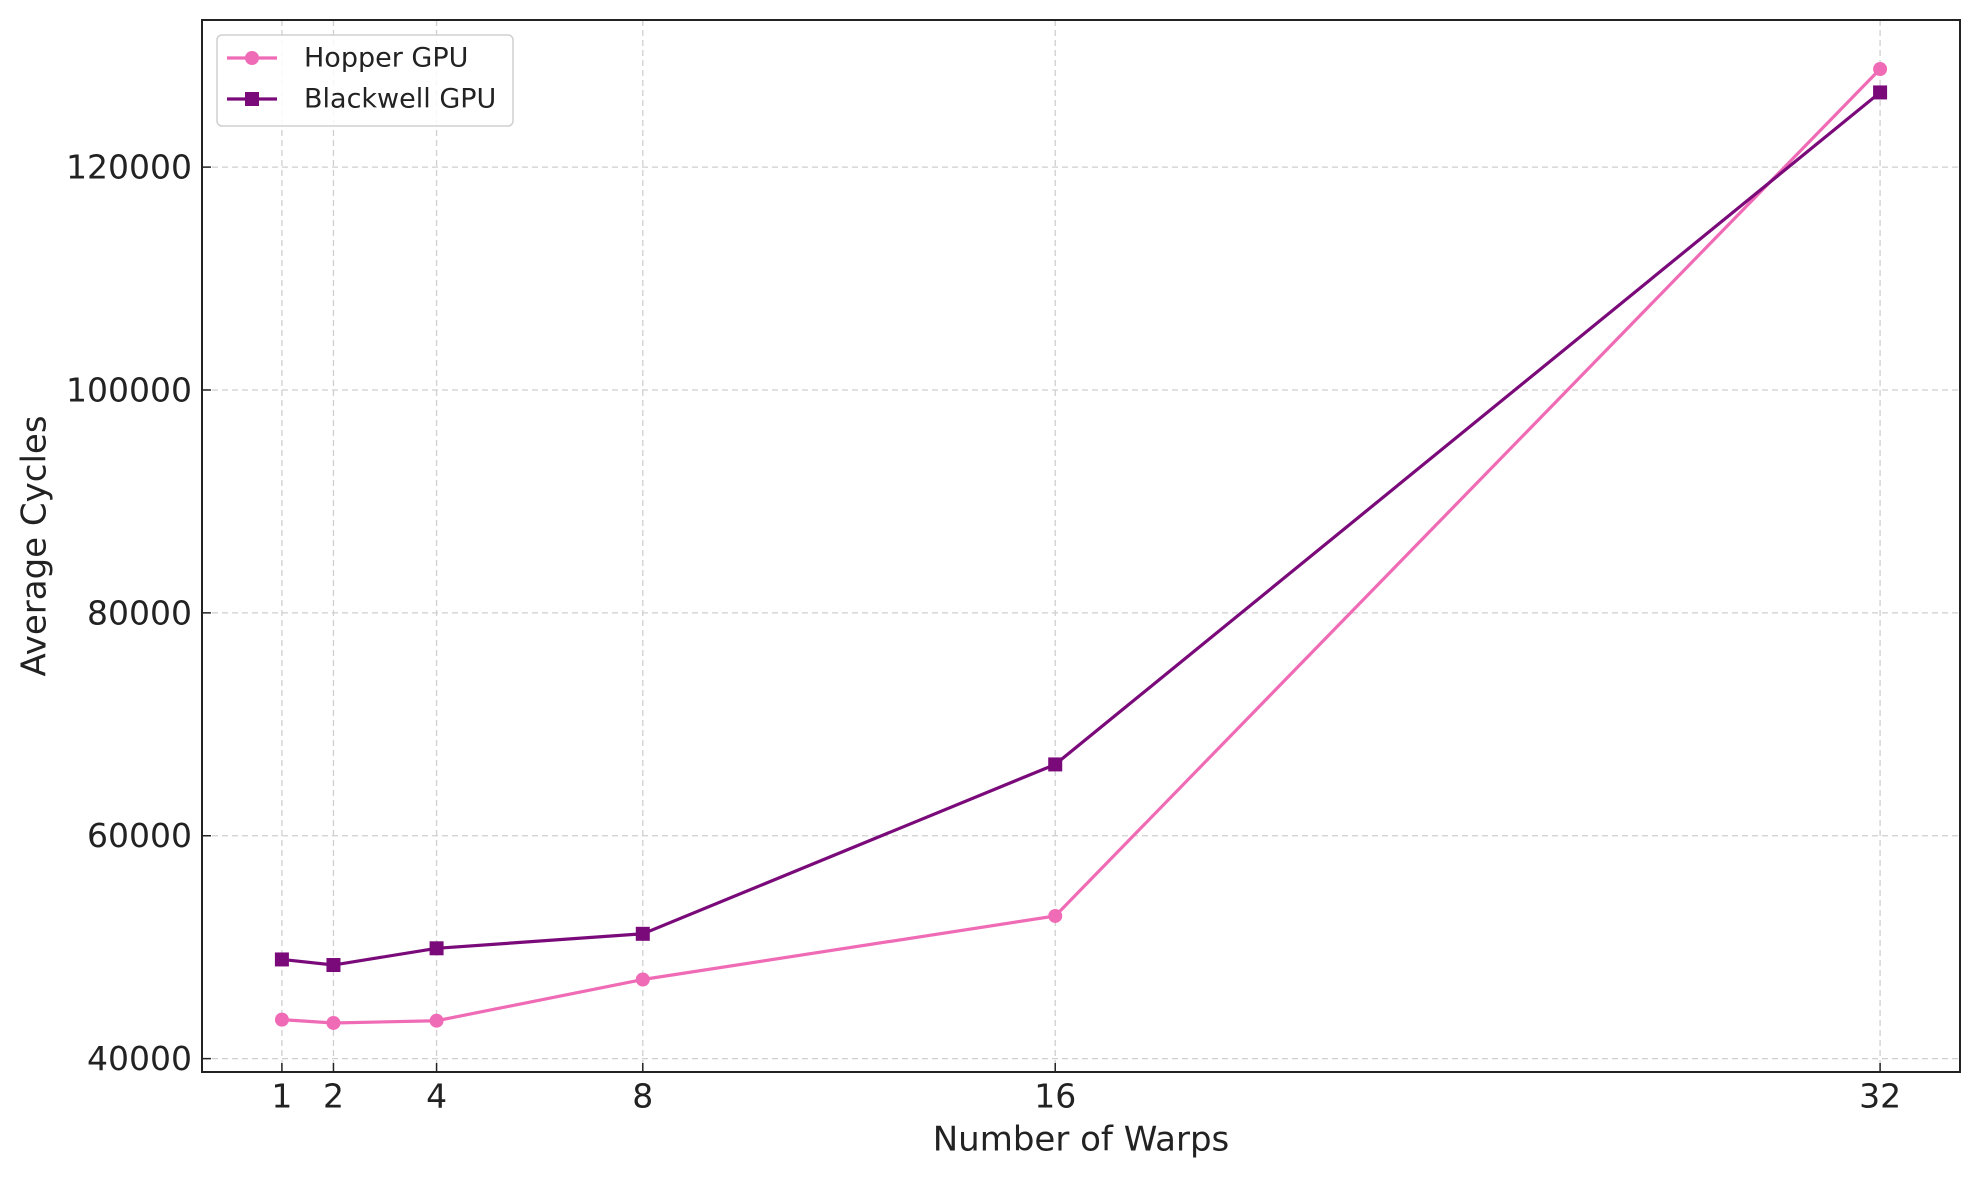  I want to click on y-tick-label: 120000, so click(129, 167).